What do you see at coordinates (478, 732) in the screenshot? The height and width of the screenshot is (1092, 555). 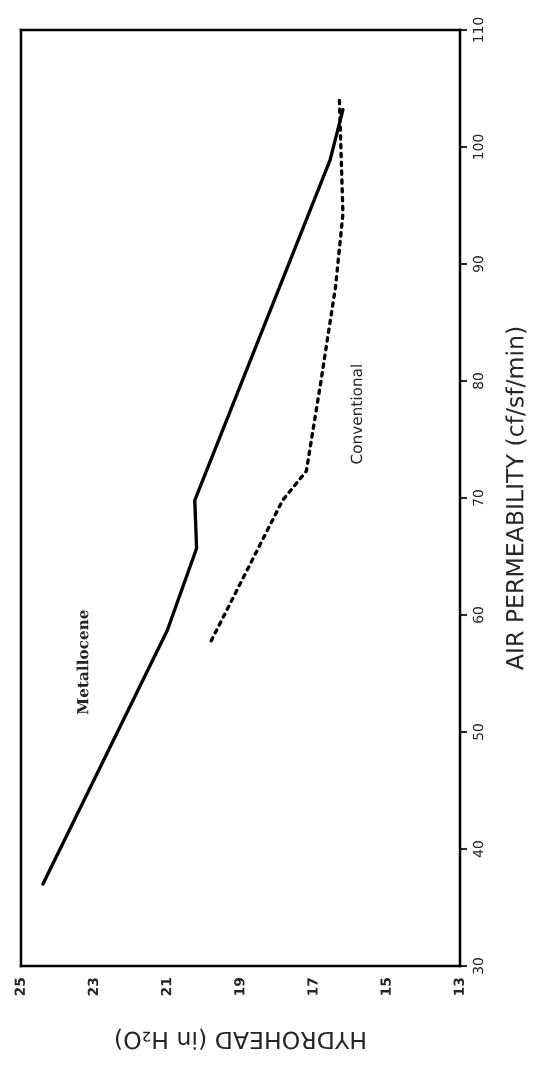 I see `y-tick-label: 50` at bounding box center [478, 732].